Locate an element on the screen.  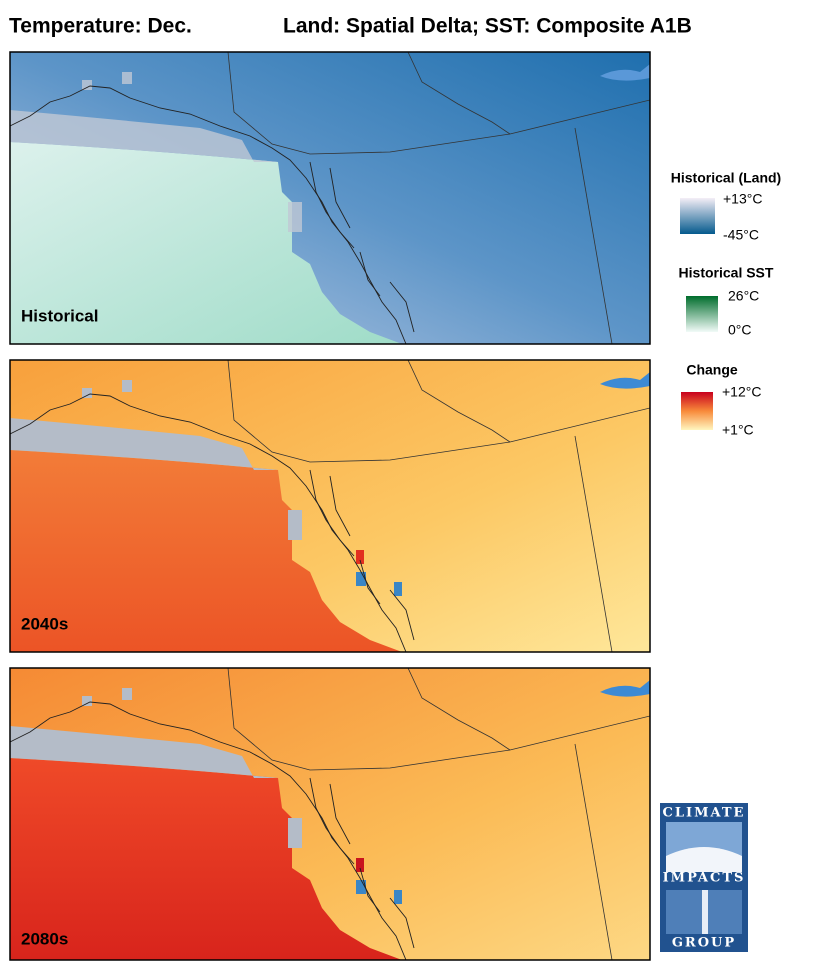
legend-title: Historical SST is located at coordinates (726, 273).